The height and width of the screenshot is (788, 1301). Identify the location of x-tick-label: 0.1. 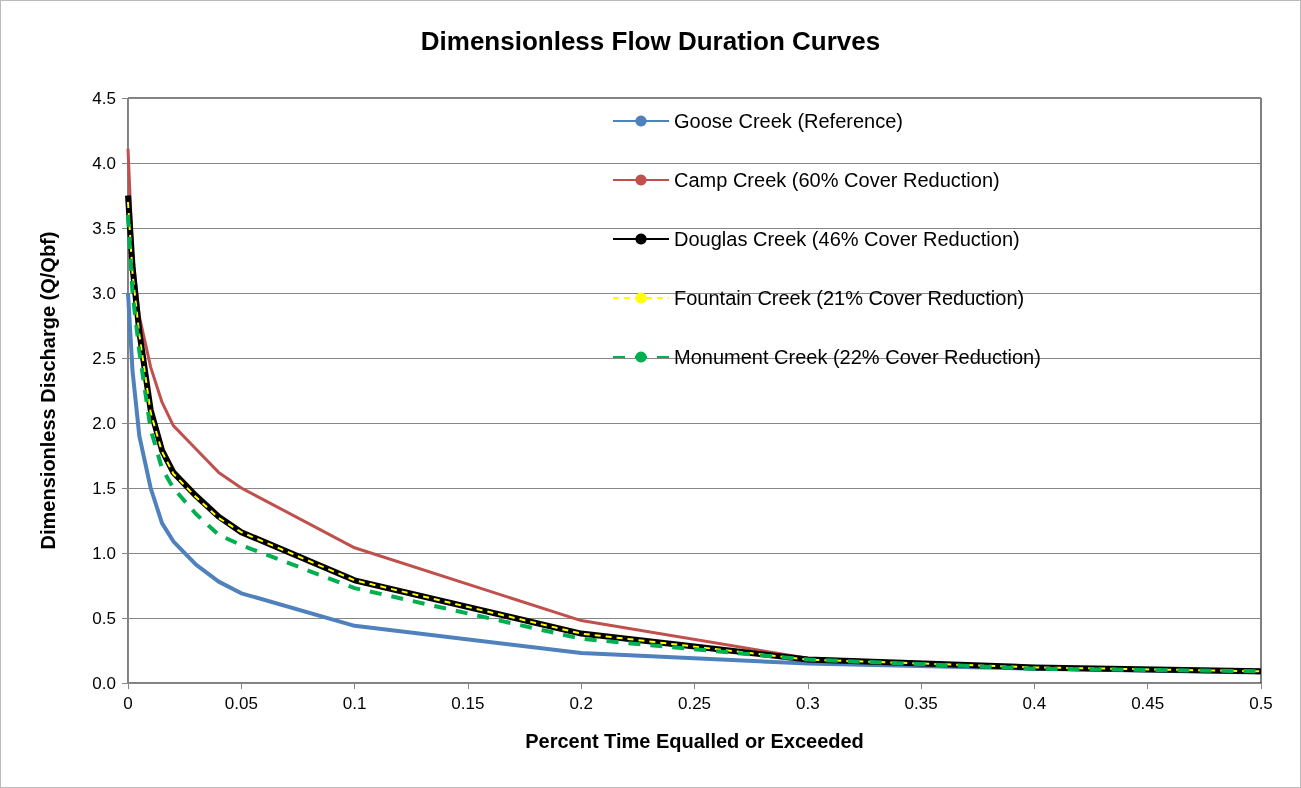
(354, 703).